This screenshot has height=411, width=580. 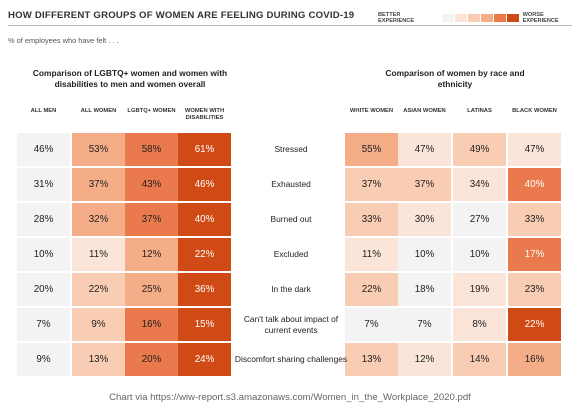 I want to click on heatmap-cell: 18%, so click(x=424, y=289).